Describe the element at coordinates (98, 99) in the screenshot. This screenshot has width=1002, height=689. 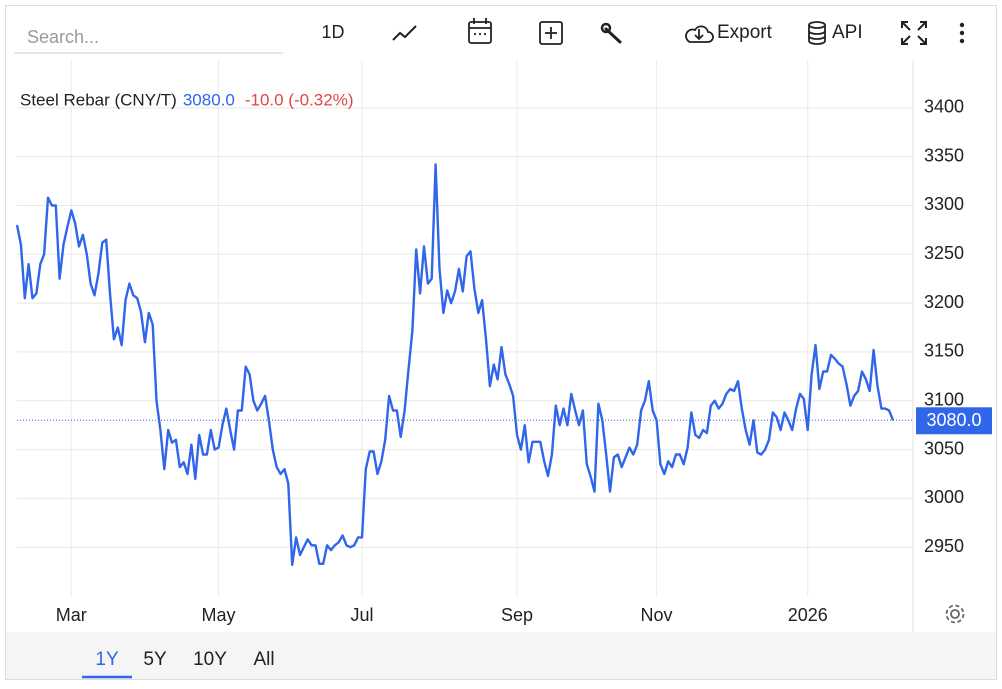
I see `series-name: Steel Rebar (CNY/T)` at that location.